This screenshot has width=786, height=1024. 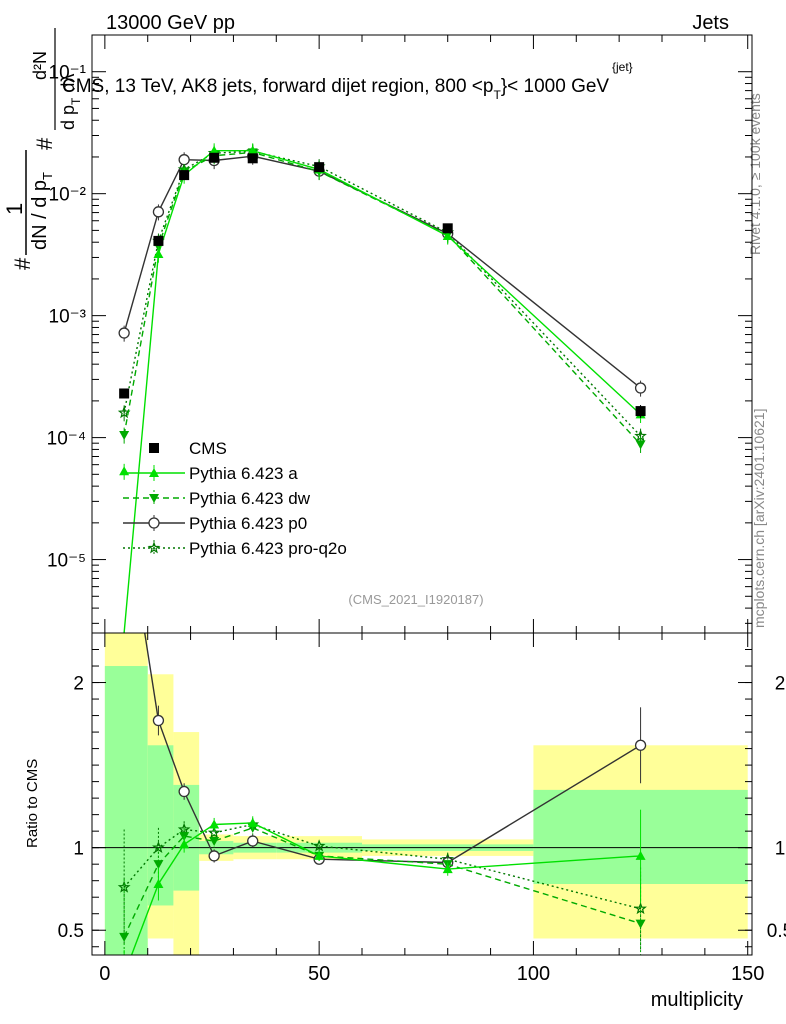 What do you see at coordinates (497, 95) in the screenshot?
I see `title-sub: T` at bounding box center [497, 95].